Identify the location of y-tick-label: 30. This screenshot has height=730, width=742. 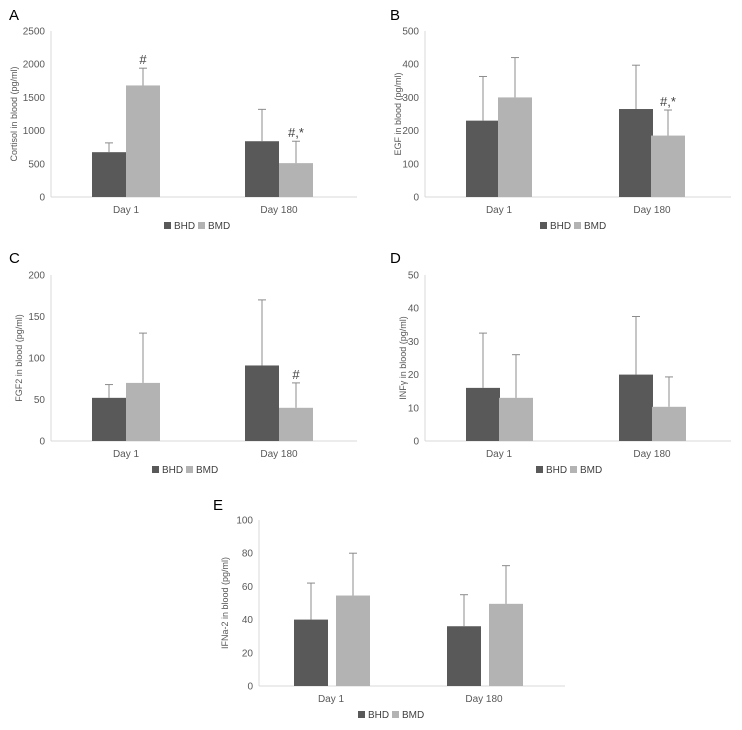
(414, 342).